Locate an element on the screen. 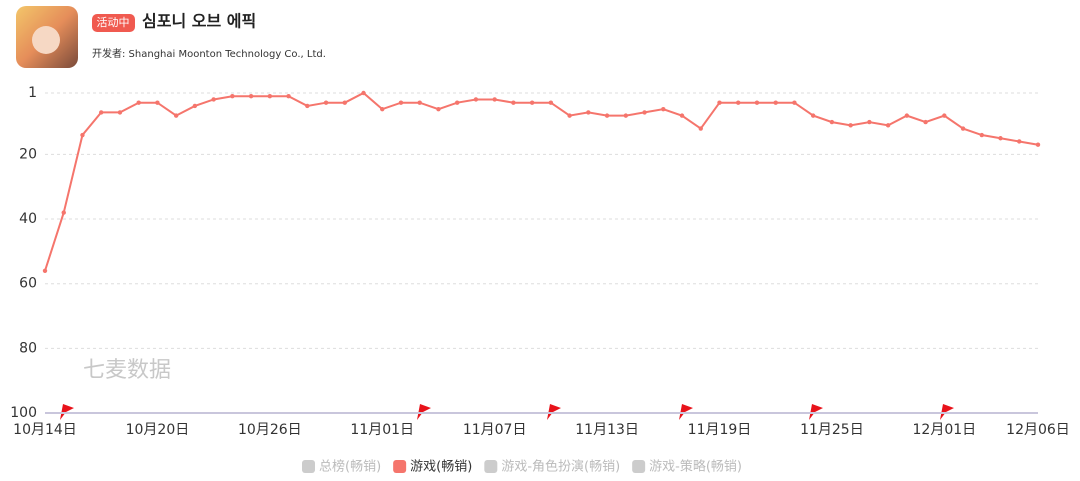 This screenshot has height=481, width=1080. x-tick-label: 11月19日 is located at coordinates (720, 430).